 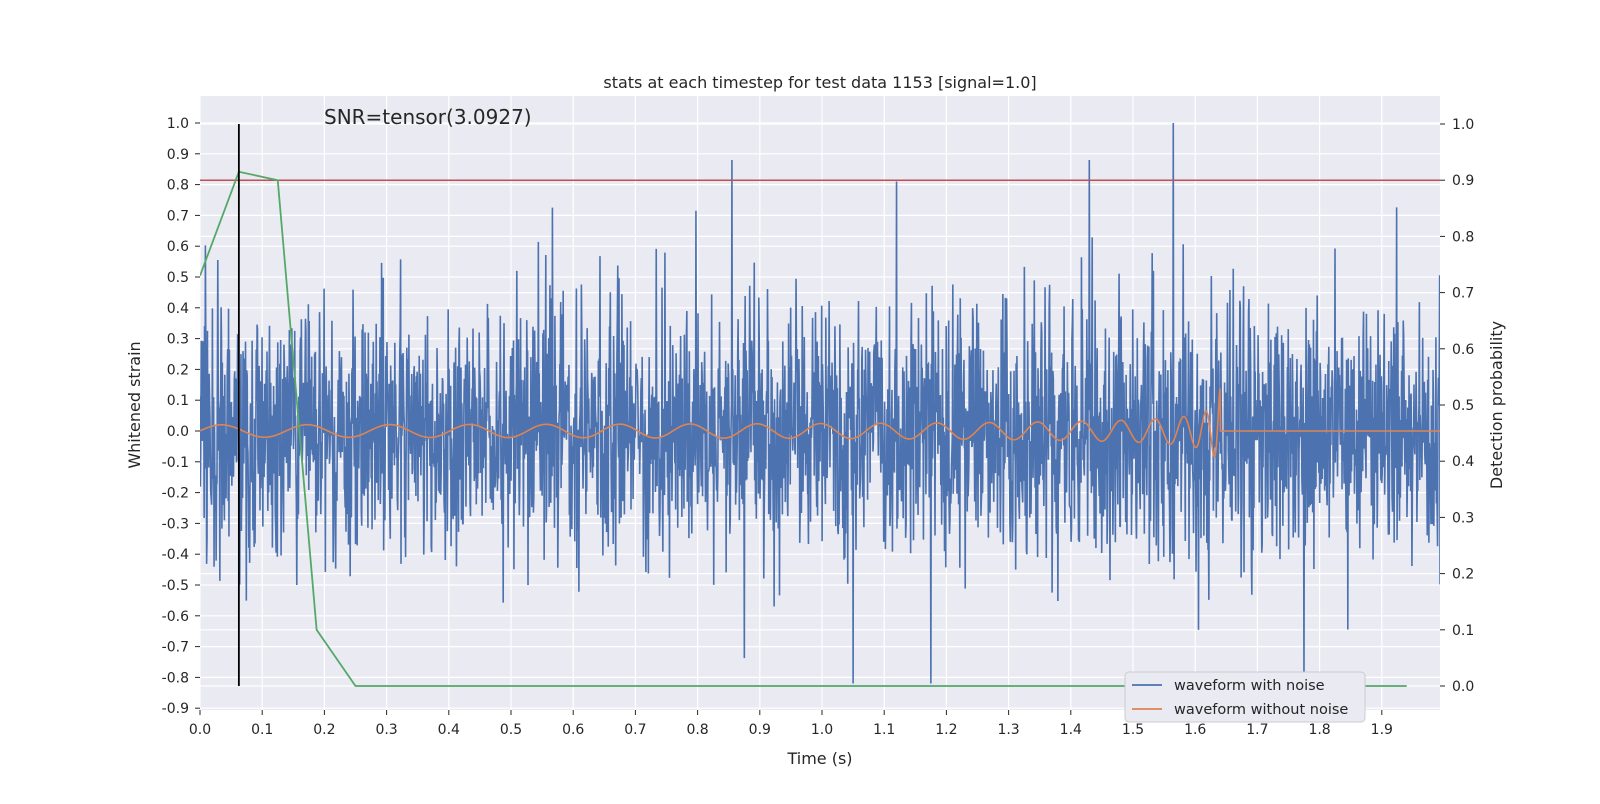 What do you see at coordinates (200, 730) in the screenshot?
I see `x-tick-label: 0.0` at bounding box center [200, 730].